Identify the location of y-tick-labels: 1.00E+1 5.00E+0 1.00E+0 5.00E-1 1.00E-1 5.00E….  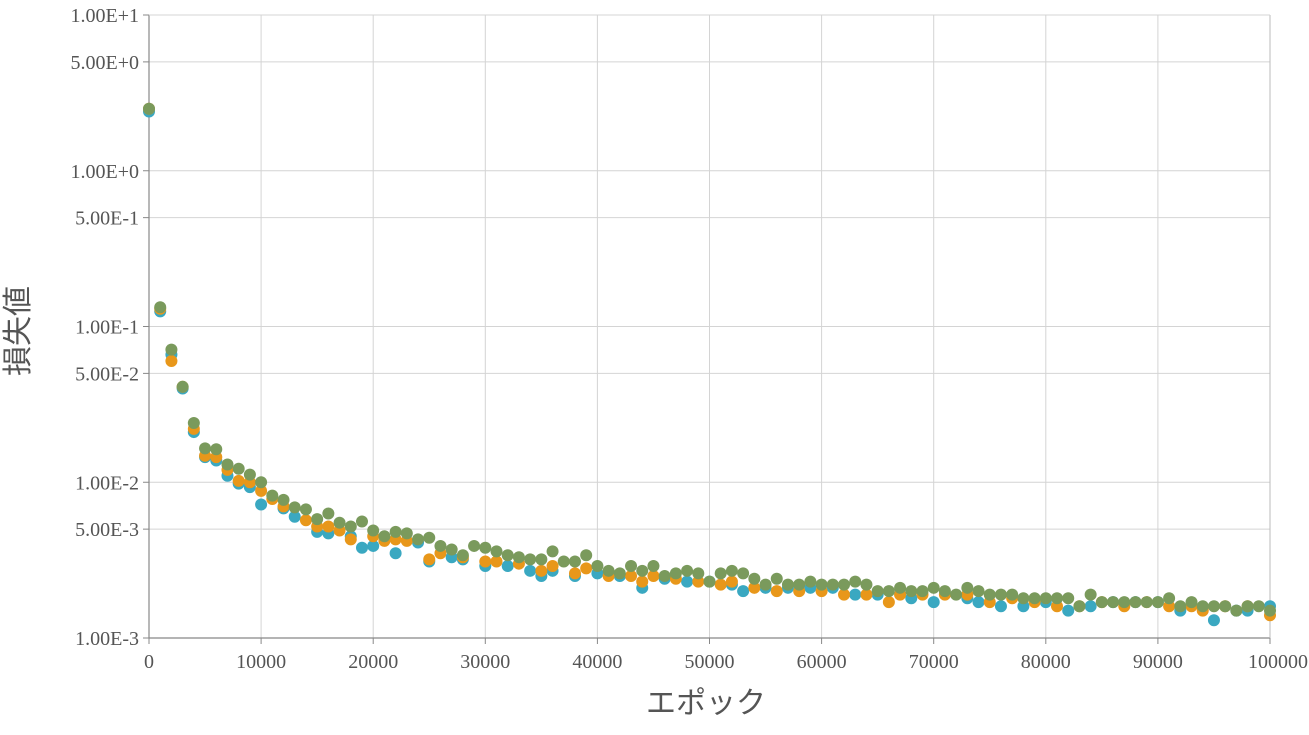
(105, 327).